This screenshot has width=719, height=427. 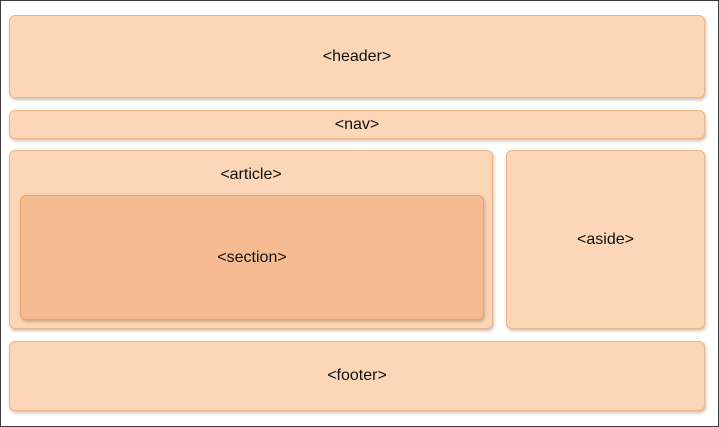 I want to click on nav-label: <nav>, so click(x=357, y=124).